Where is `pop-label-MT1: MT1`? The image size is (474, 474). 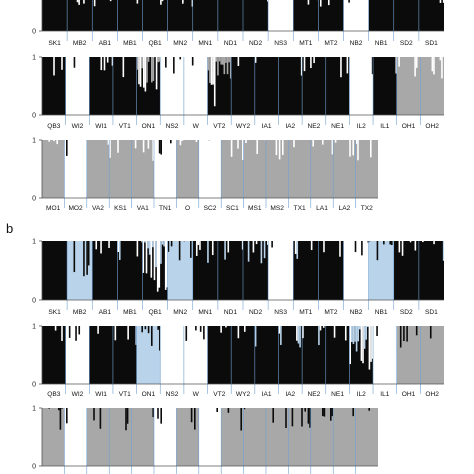 pop-label-MT1: MT1 is located at coordinates (306, 43).